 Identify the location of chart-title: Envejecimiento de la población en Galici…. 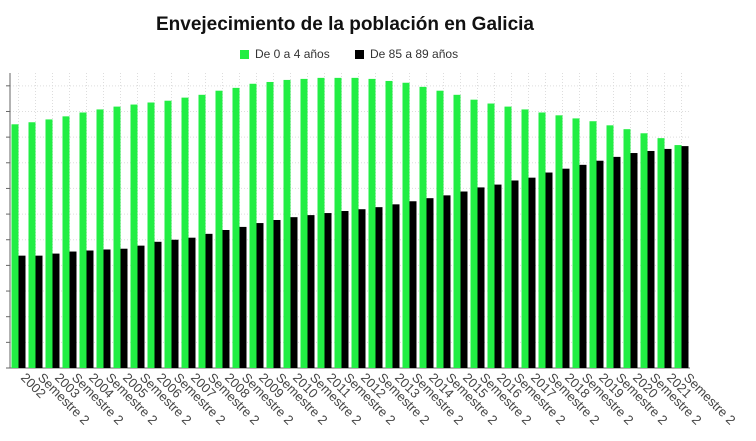
(345, 24).